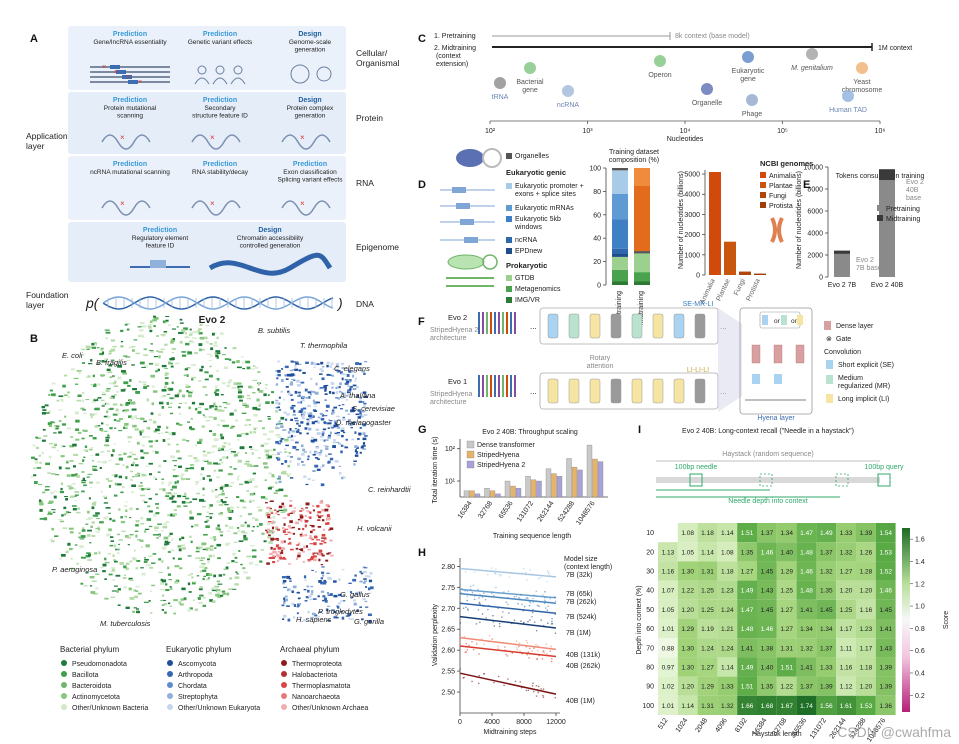  What do you see at coordinates (885, 648) in the screenshot?
I see `heatmap-value: 1.43` at bounding box center [885, 648].